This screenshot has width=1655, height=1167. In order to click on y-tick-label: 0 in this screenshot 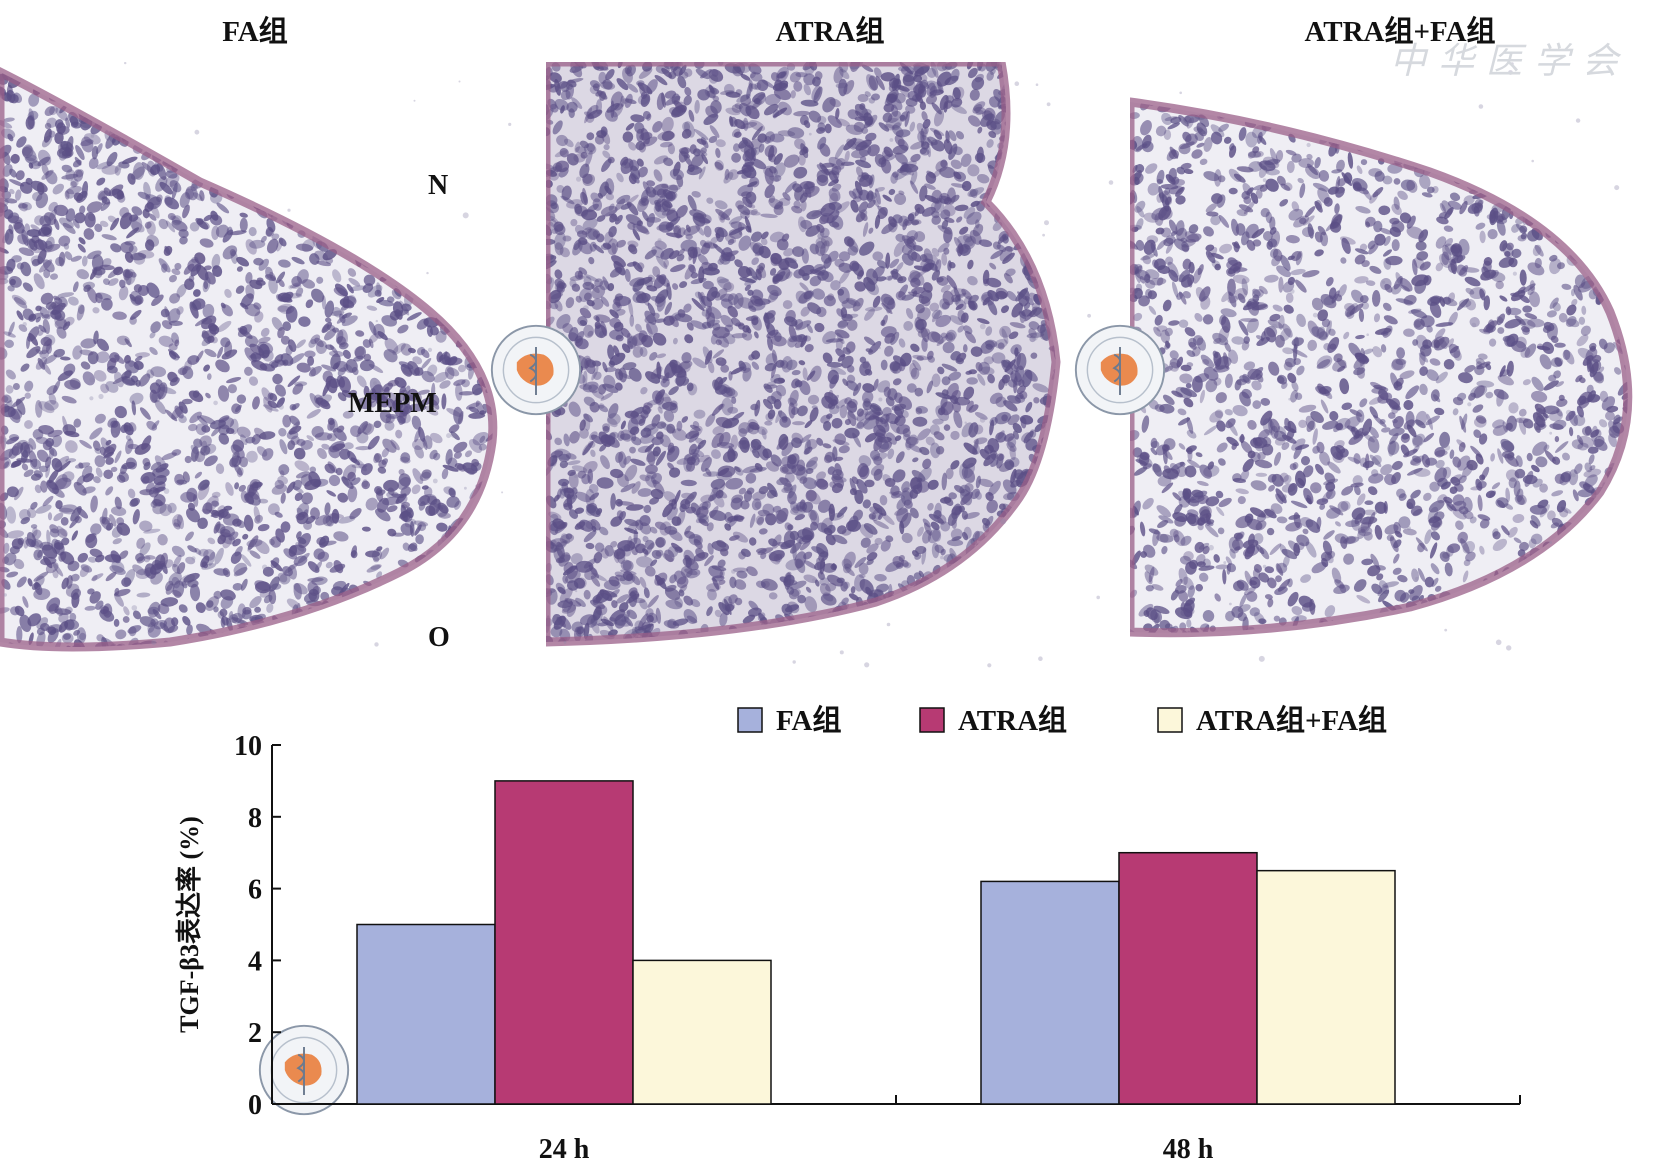, I will do `click(255, 1105)`.